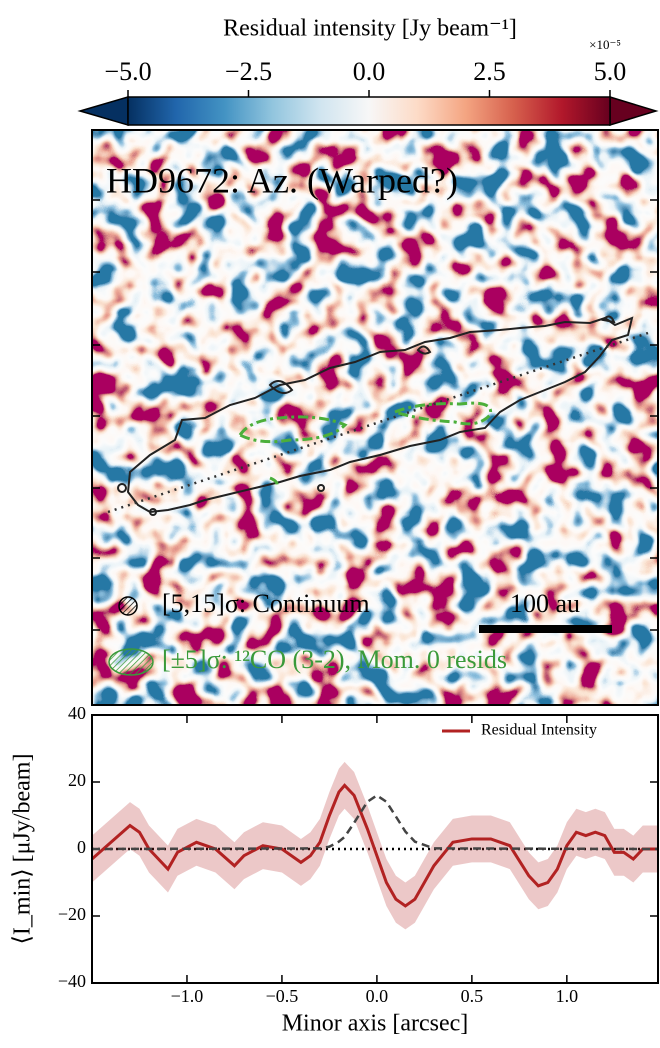  Describe the element at coordinates (103, 111) in the screenshot. I see `colorbar-extend-low` at that location.